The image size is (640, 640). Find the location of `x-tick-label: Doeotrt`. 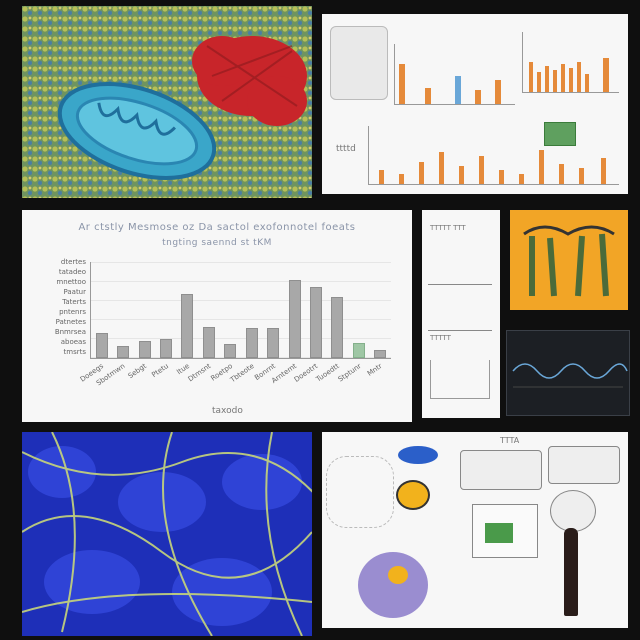

x-tick-label: Doeotrt is located at coordinates (306, 373).